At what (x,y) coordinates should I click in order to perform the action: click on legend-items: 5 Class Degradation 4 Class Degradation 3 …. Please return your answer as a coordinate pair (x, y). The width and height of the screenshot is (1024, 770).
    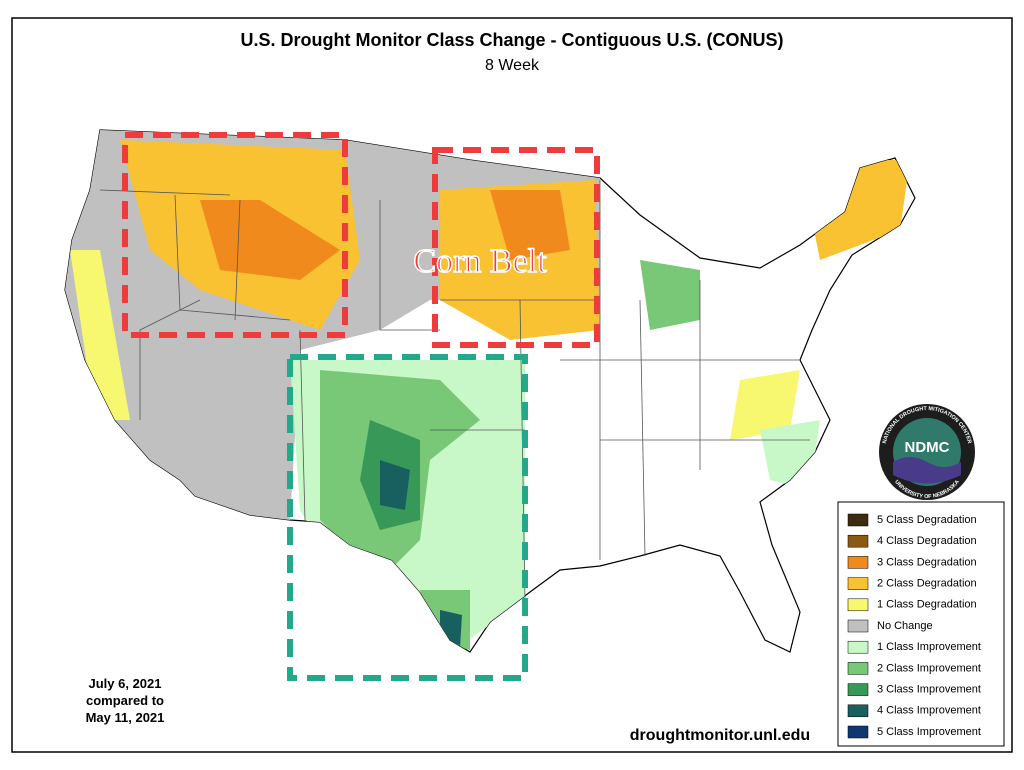
    Looking at the image, I should click on (914, 626).